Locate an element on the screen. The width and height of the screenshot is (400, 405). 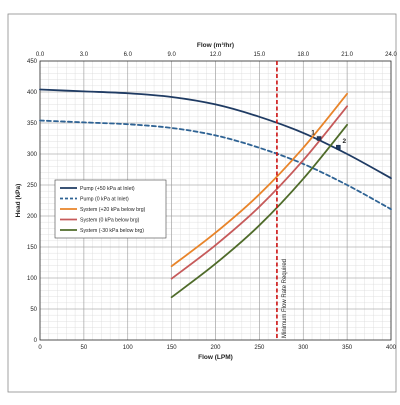
y-tick-label: 300 is located at coordinates (32, 155).